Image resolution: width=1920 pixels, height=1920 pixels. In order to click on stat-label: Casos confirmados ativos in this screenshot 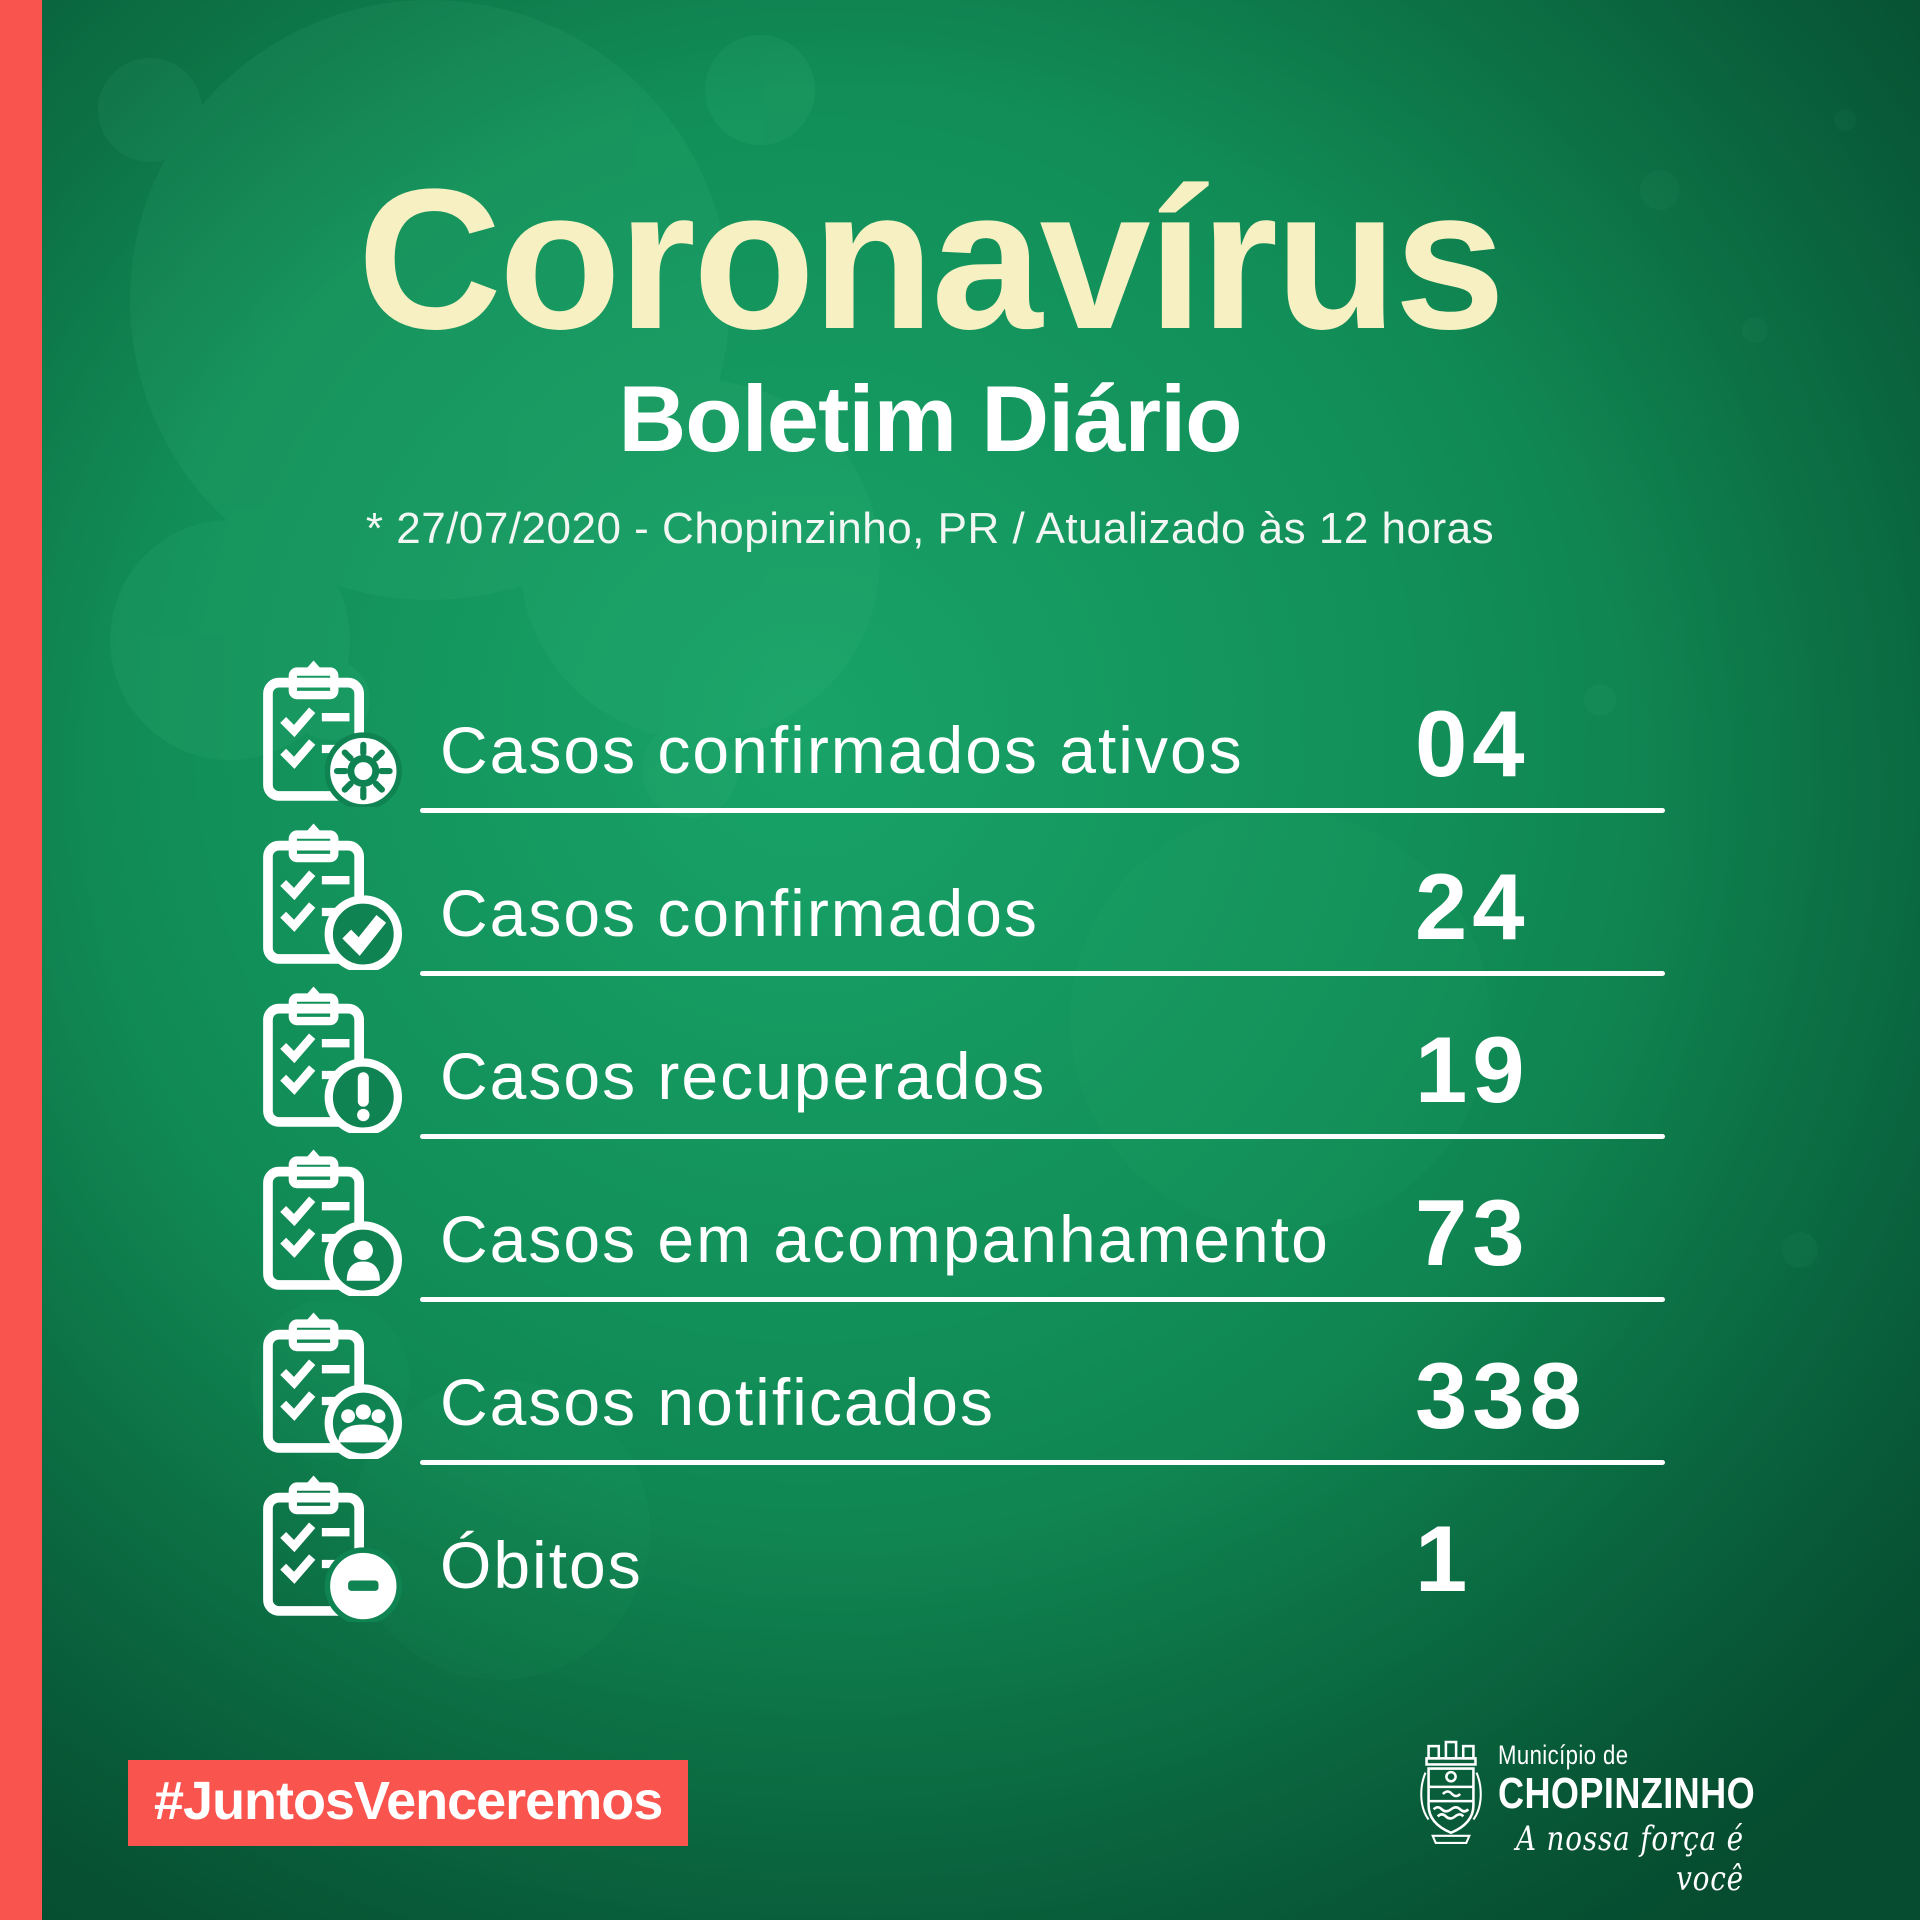, I will do `click(842, 750)`.